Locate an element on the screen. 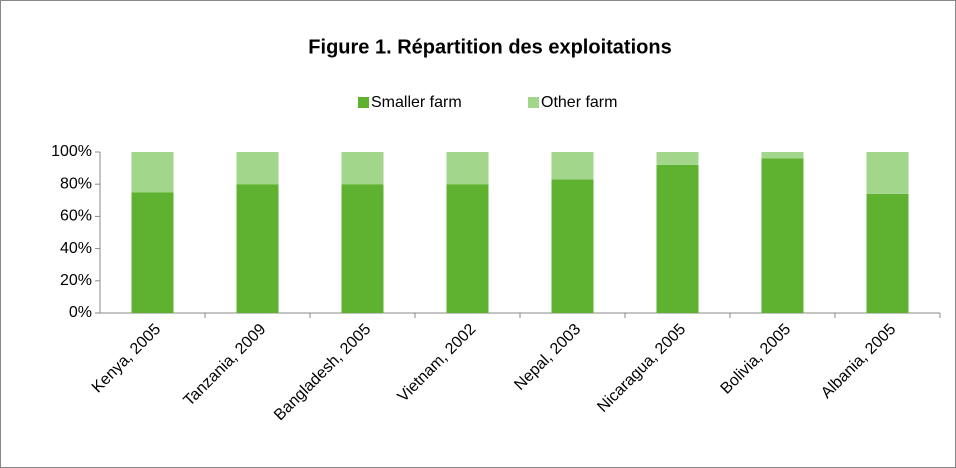  y-tick-label: 20% is located at coordinates (76, 280).